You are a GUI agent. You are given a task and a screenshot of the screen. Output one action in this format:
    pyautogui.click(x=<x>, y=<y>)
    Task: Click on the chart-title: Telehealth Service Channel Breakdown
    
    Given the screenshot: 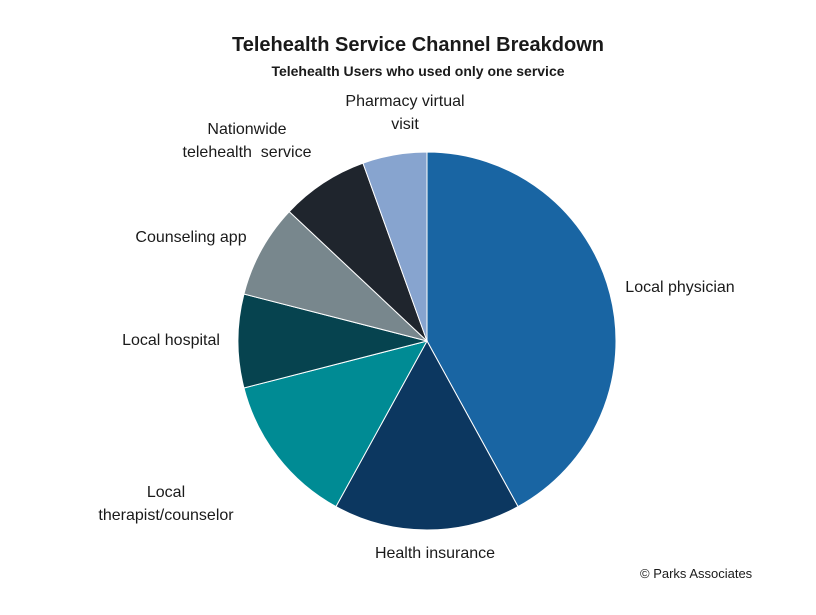 What is the action you would take?
    pyautogui.click(x=418, y=45)
    